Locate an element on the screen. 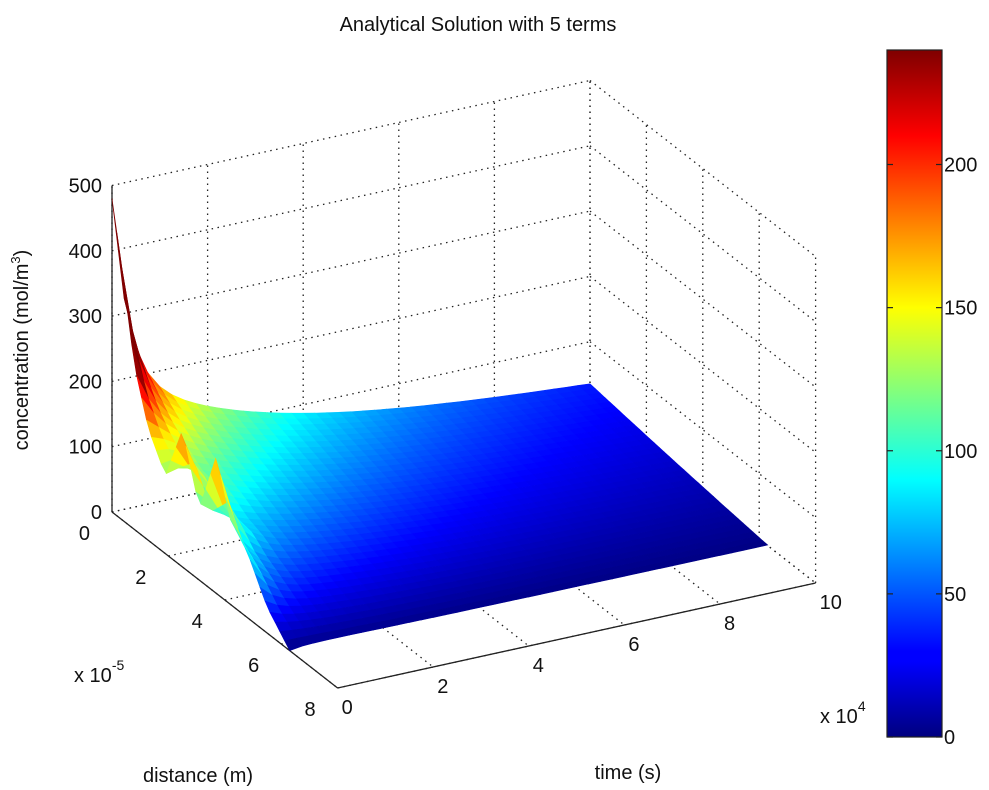 The image size is (989, 790). colorbar-tick-label: 200 is located at coordinates (960, 166).